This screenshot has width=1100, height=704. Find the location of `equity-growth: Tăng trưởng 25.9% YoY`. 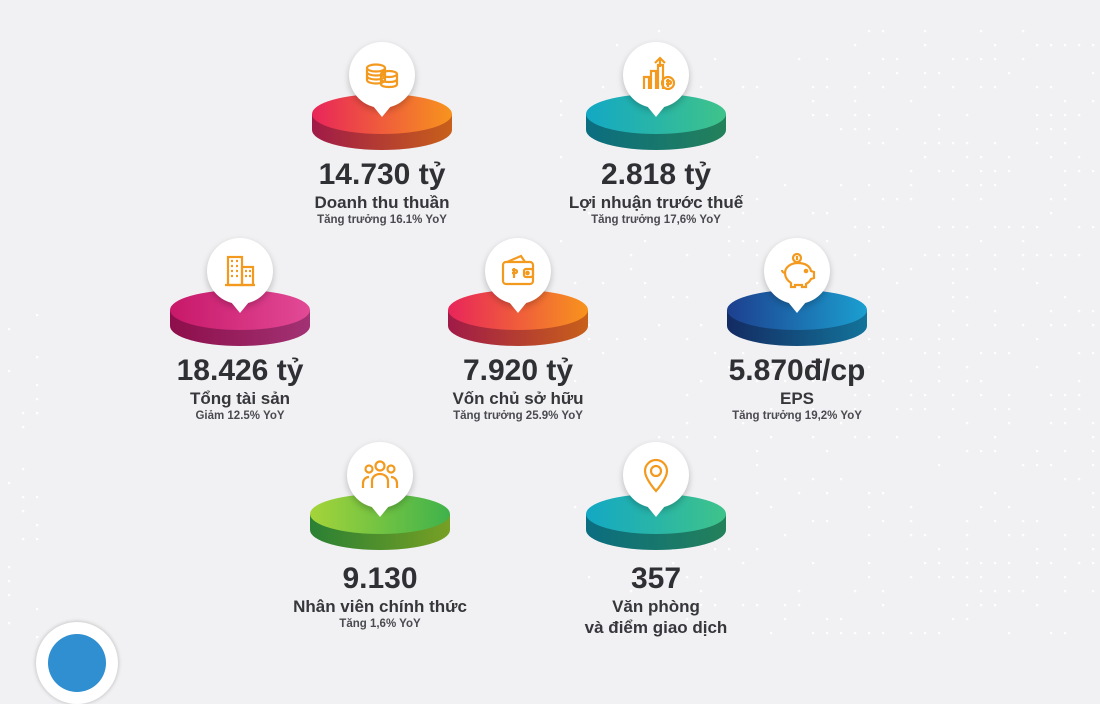

equity-growth: Tăng trưởng 25.9% YoY is located at coordinates (518, 416).